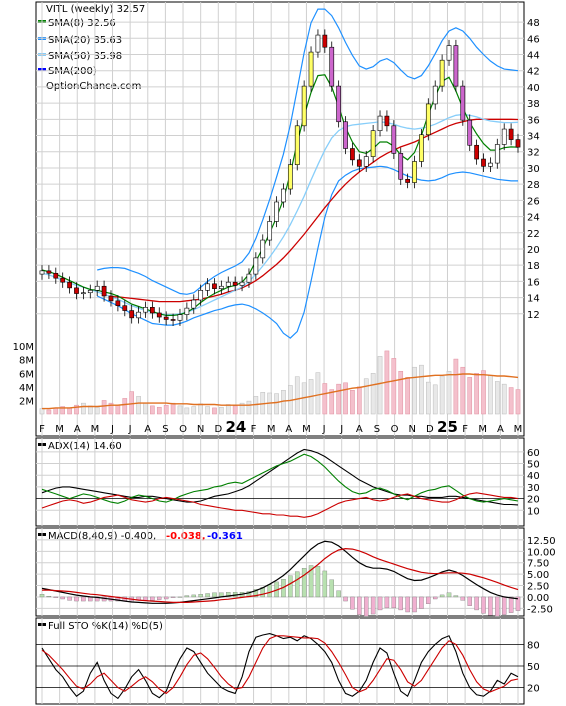  I want to click on x-tick-label: 24, so click(235, 427).